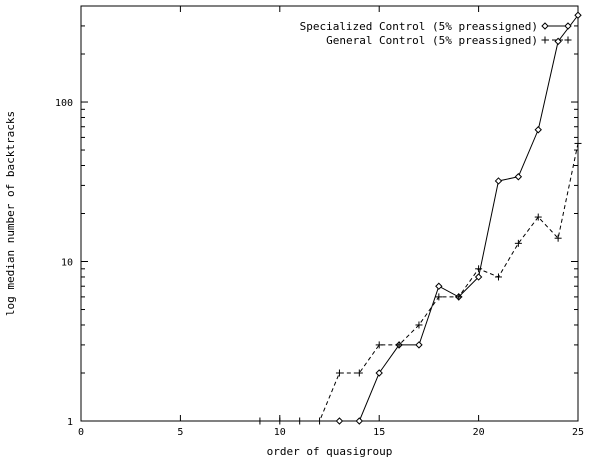  What do you see at coordinates (10, 213) in the screenshot?
I see `y-axis-label: log median number of backtracks` at bounding box center [10, 213].